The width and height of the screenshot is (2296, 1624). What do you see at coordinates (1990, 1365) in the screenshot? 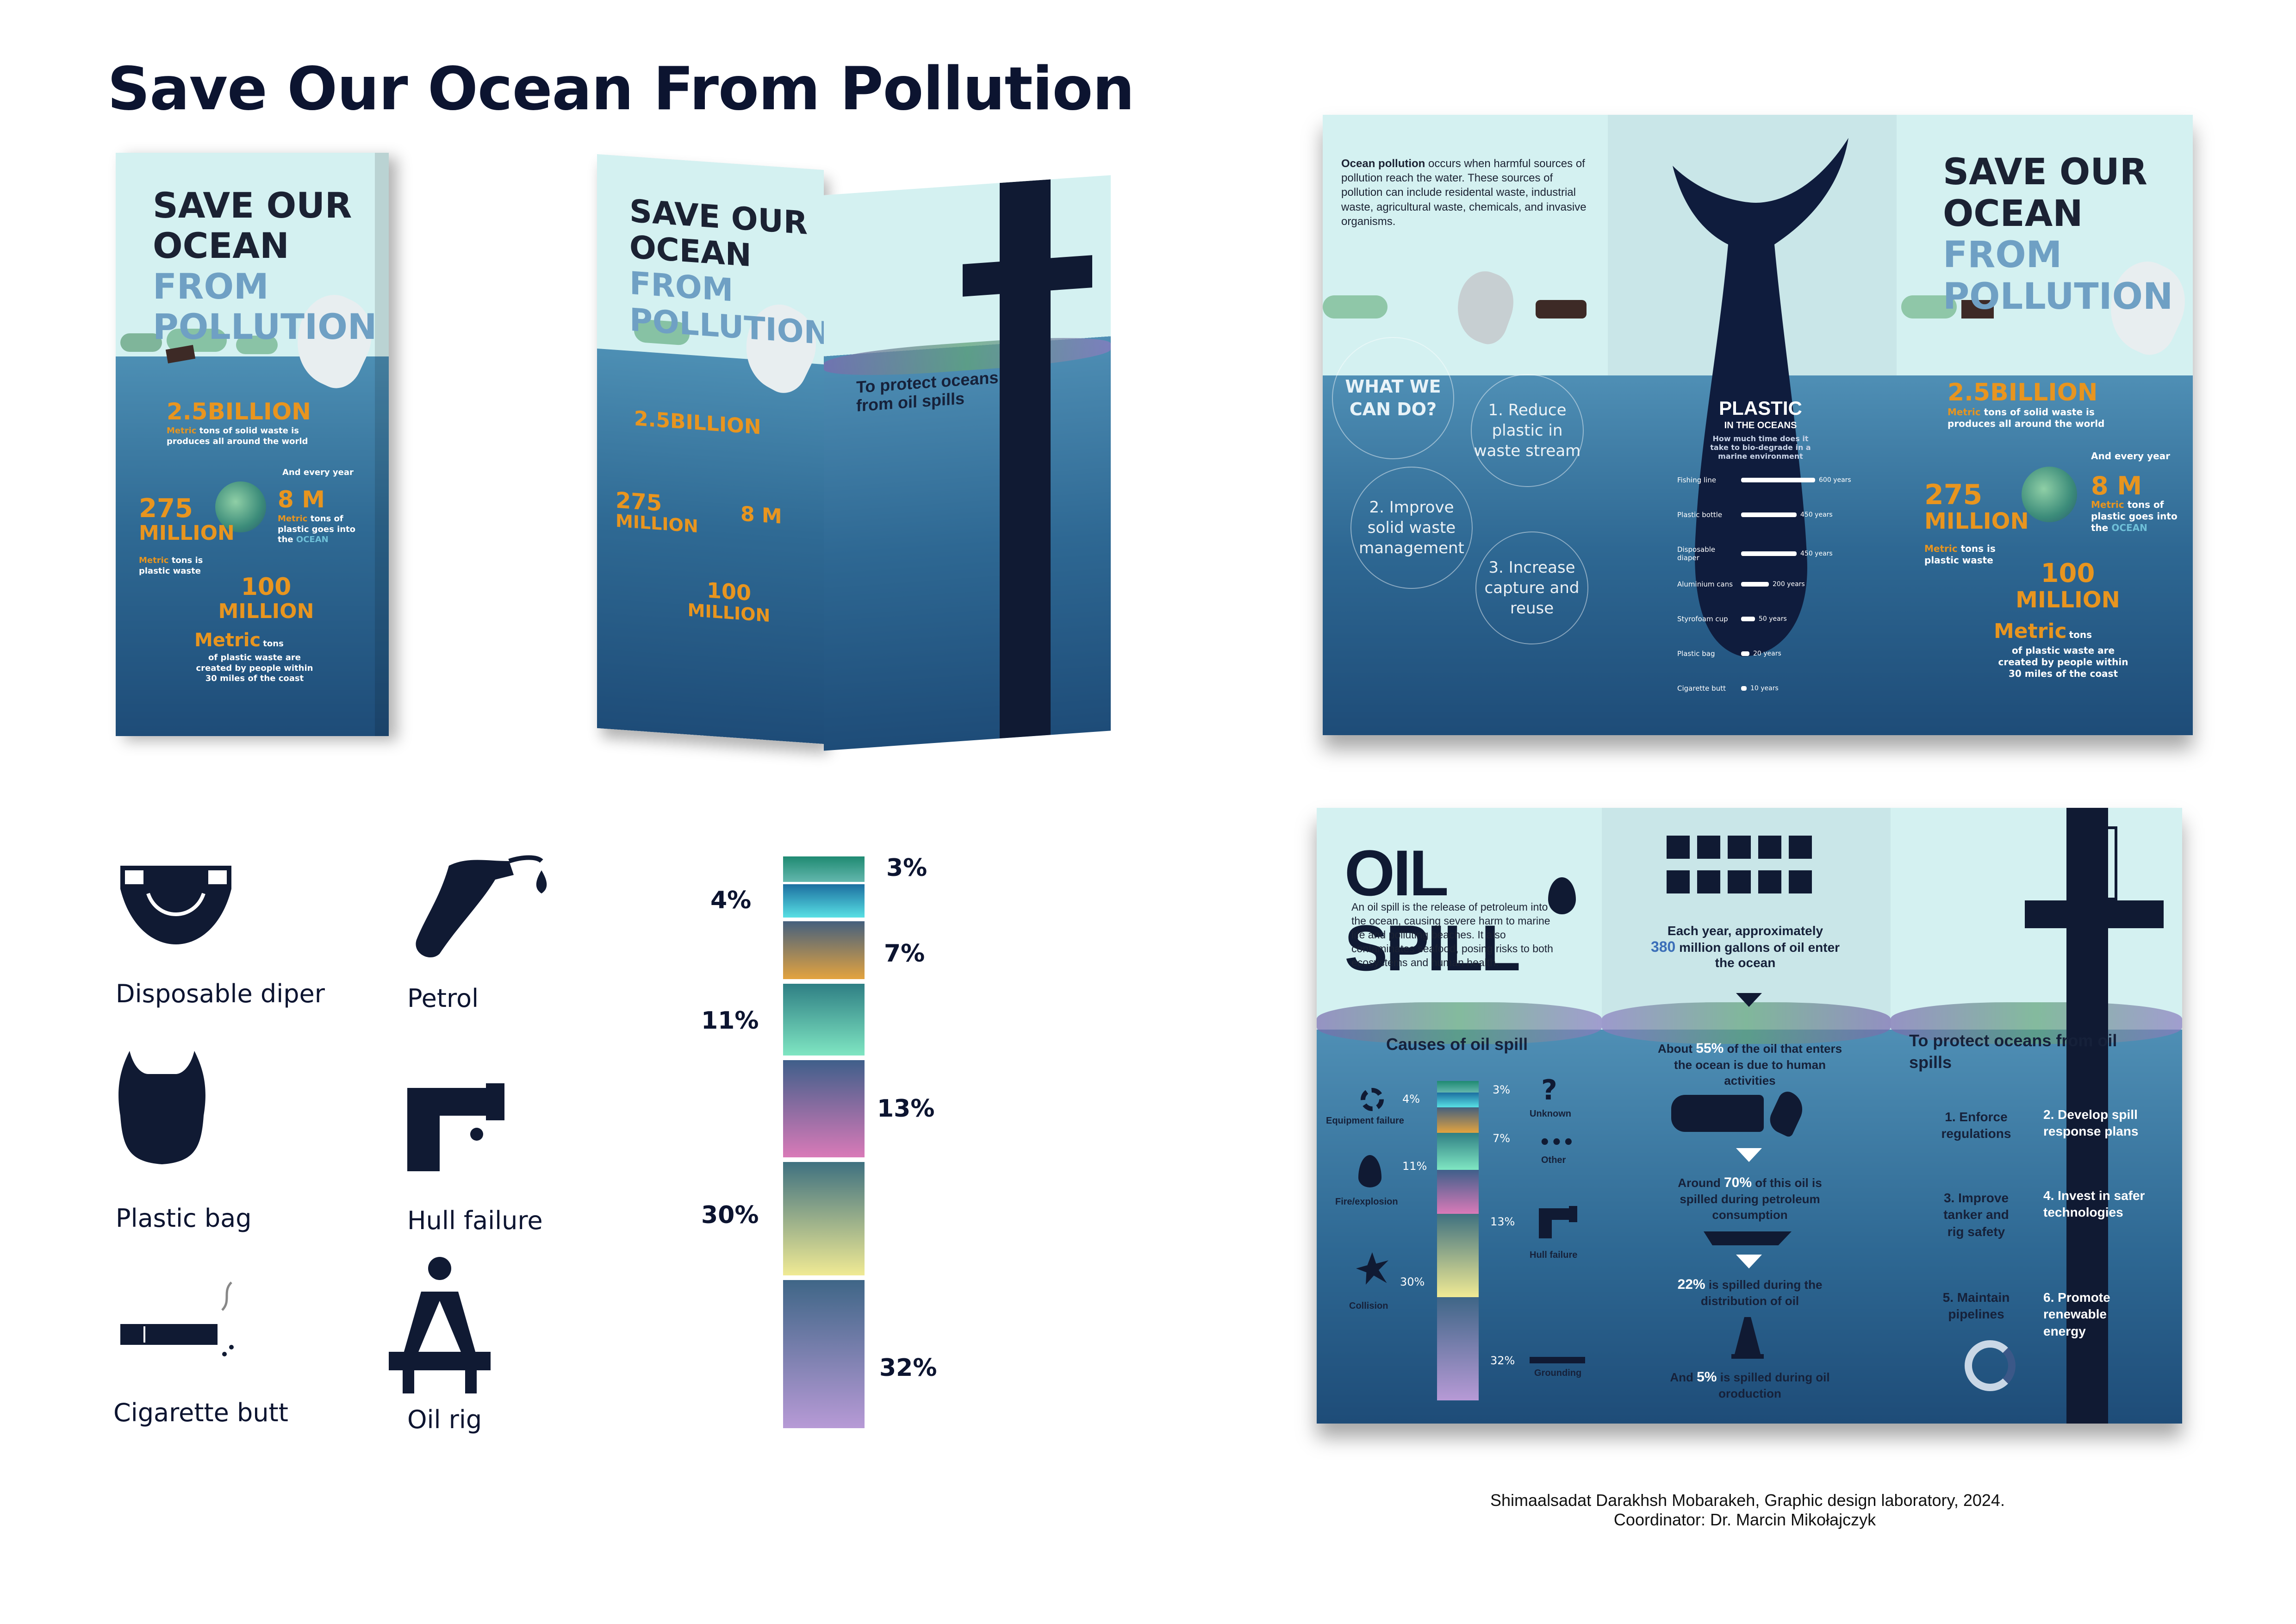
I see `recycle-icon` at bounding box center [1990, 1365].